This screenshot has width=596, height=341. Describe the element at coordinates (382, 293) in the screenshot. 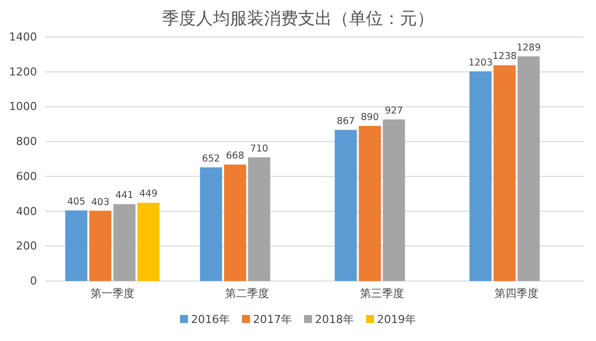

I see `x-tick-label: 第三季度` at that location.